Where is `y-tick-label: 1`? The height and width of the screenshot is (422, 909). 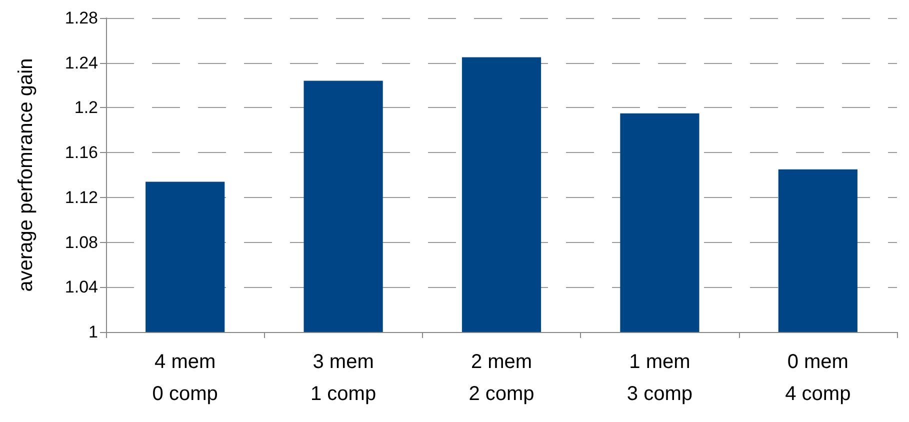
y-tick-label: 1 is located at coordinates (93, 332).